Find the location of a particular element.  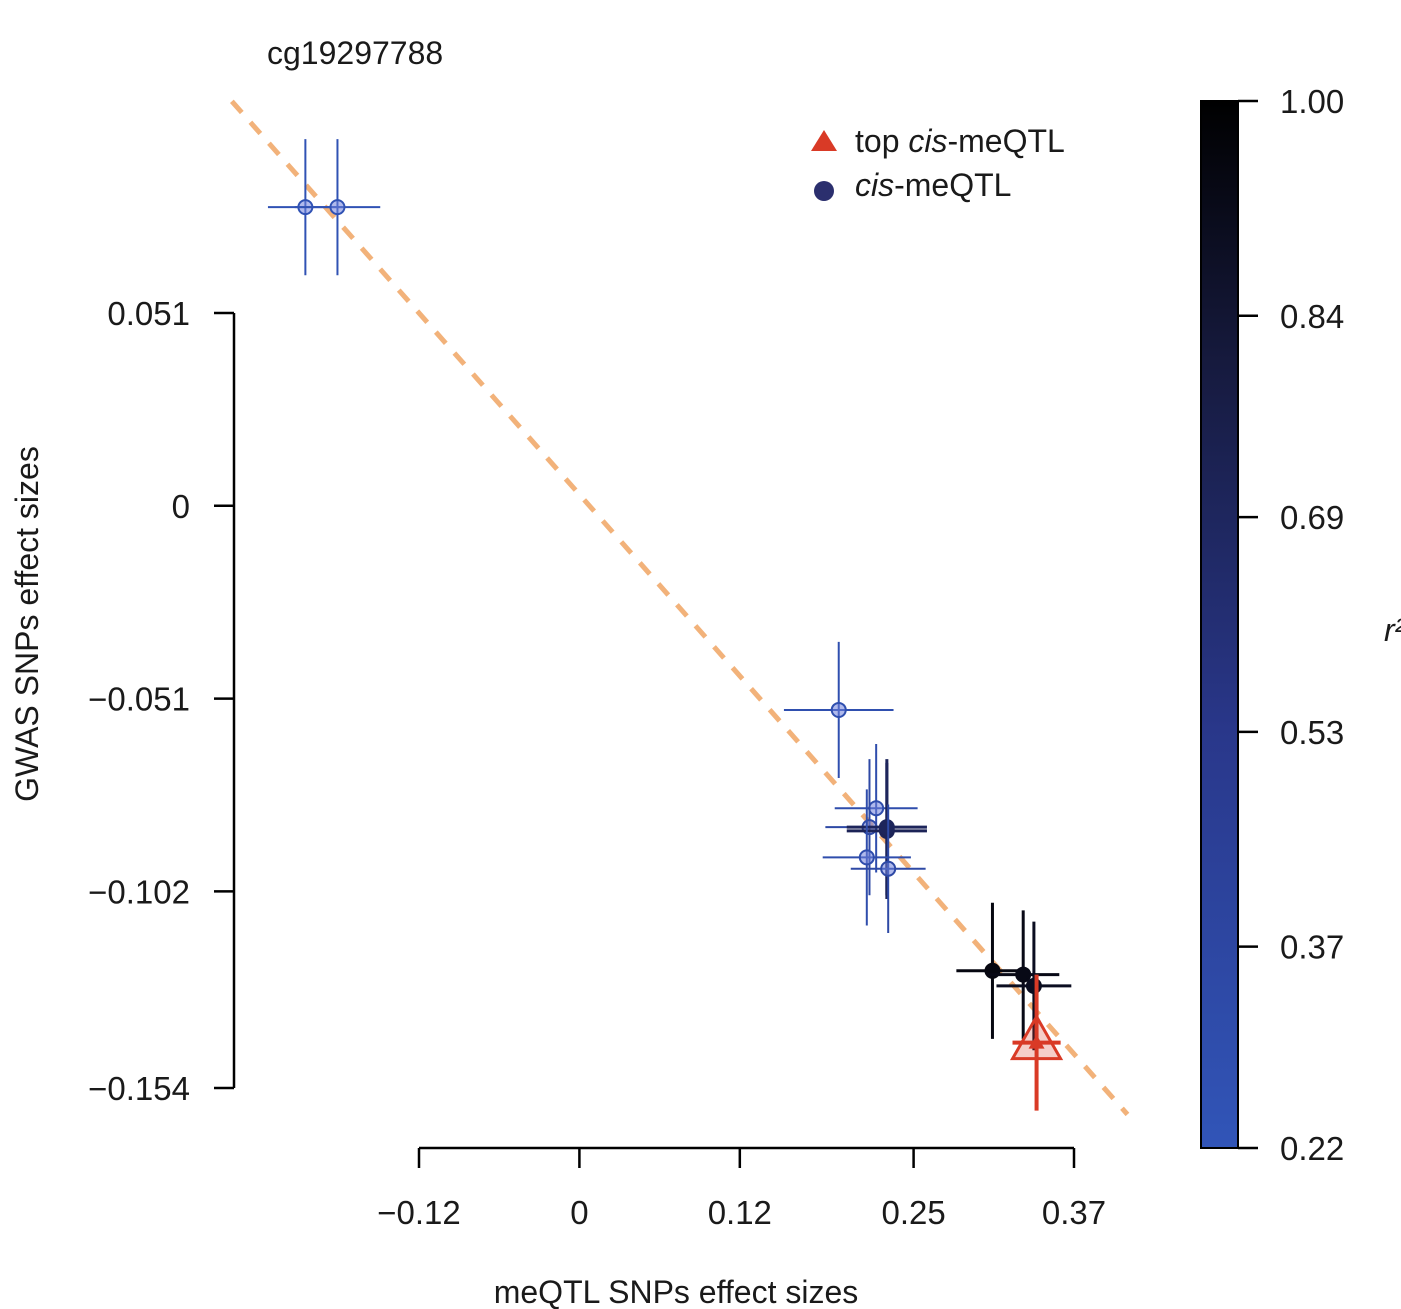

colorbar-tick-label: 0.69 is located at coordinates (1312, 517).